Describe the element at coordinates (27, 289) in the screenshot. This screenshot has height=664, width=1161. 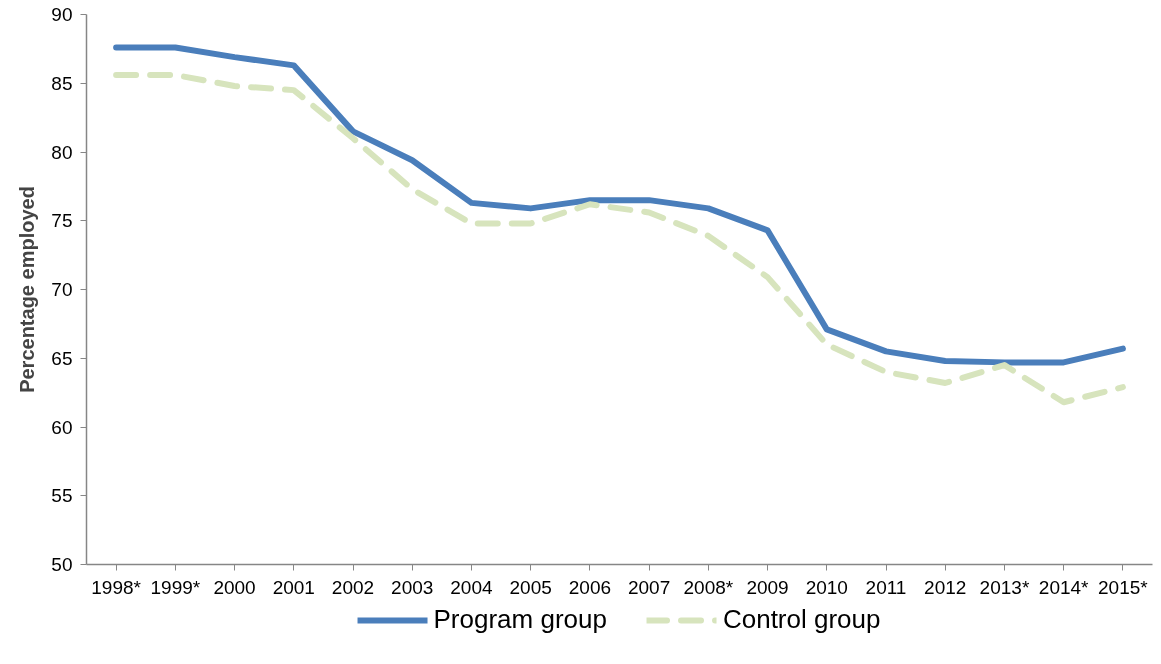
I see `y-axis-title: Percentage employed` at that location.